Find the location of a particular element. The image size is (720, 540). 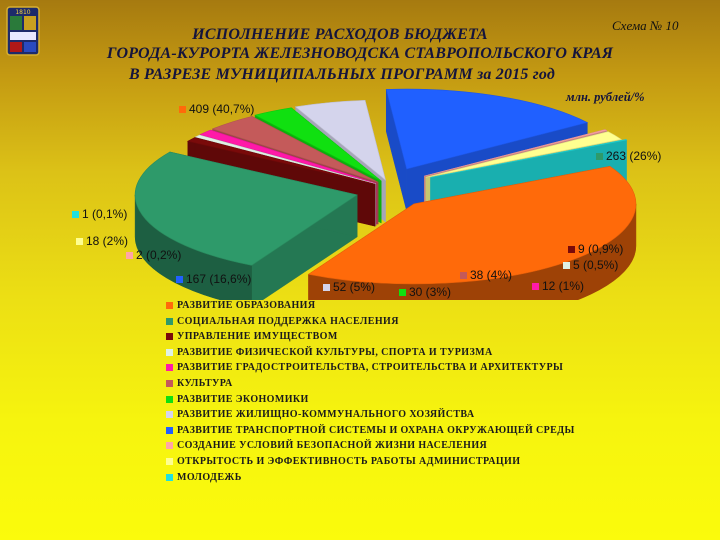

data-label-2: 263 (26%) is located at coordinates (628, 156).